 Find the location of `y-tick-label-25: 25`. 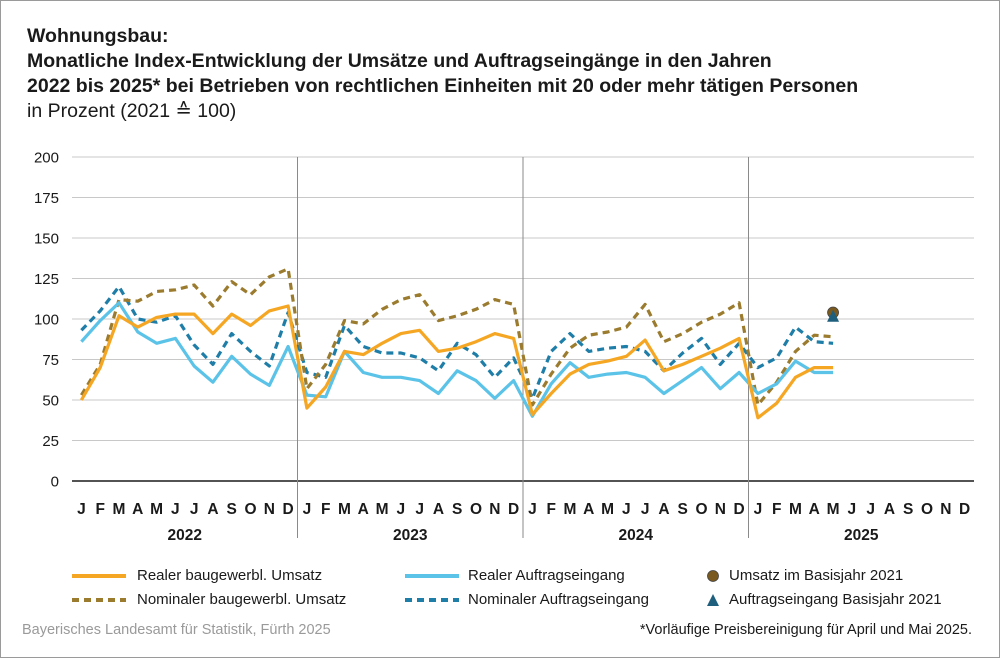

y-tick-label-25: 25 is located at coordinates (50, 441).